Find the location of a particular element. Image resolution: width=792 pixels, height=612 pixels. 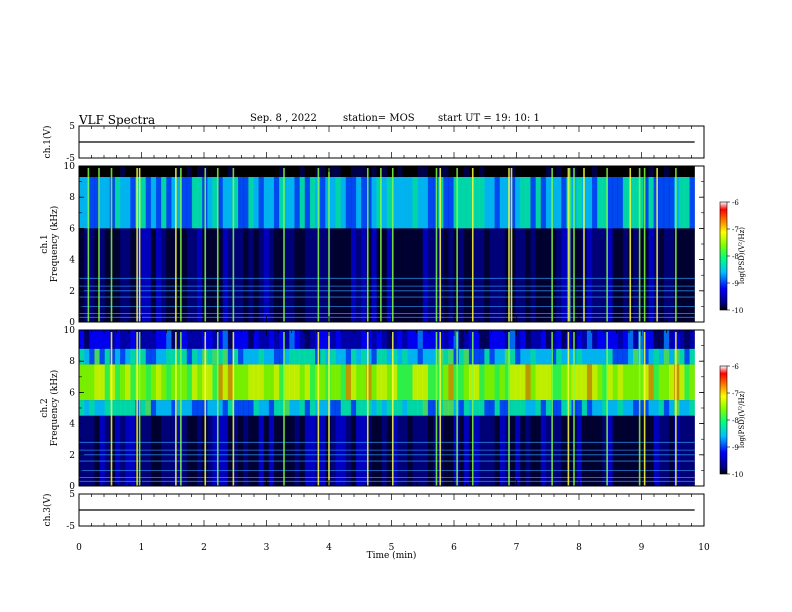

x-tick-label: 9 is located at coordinates (642, 548).